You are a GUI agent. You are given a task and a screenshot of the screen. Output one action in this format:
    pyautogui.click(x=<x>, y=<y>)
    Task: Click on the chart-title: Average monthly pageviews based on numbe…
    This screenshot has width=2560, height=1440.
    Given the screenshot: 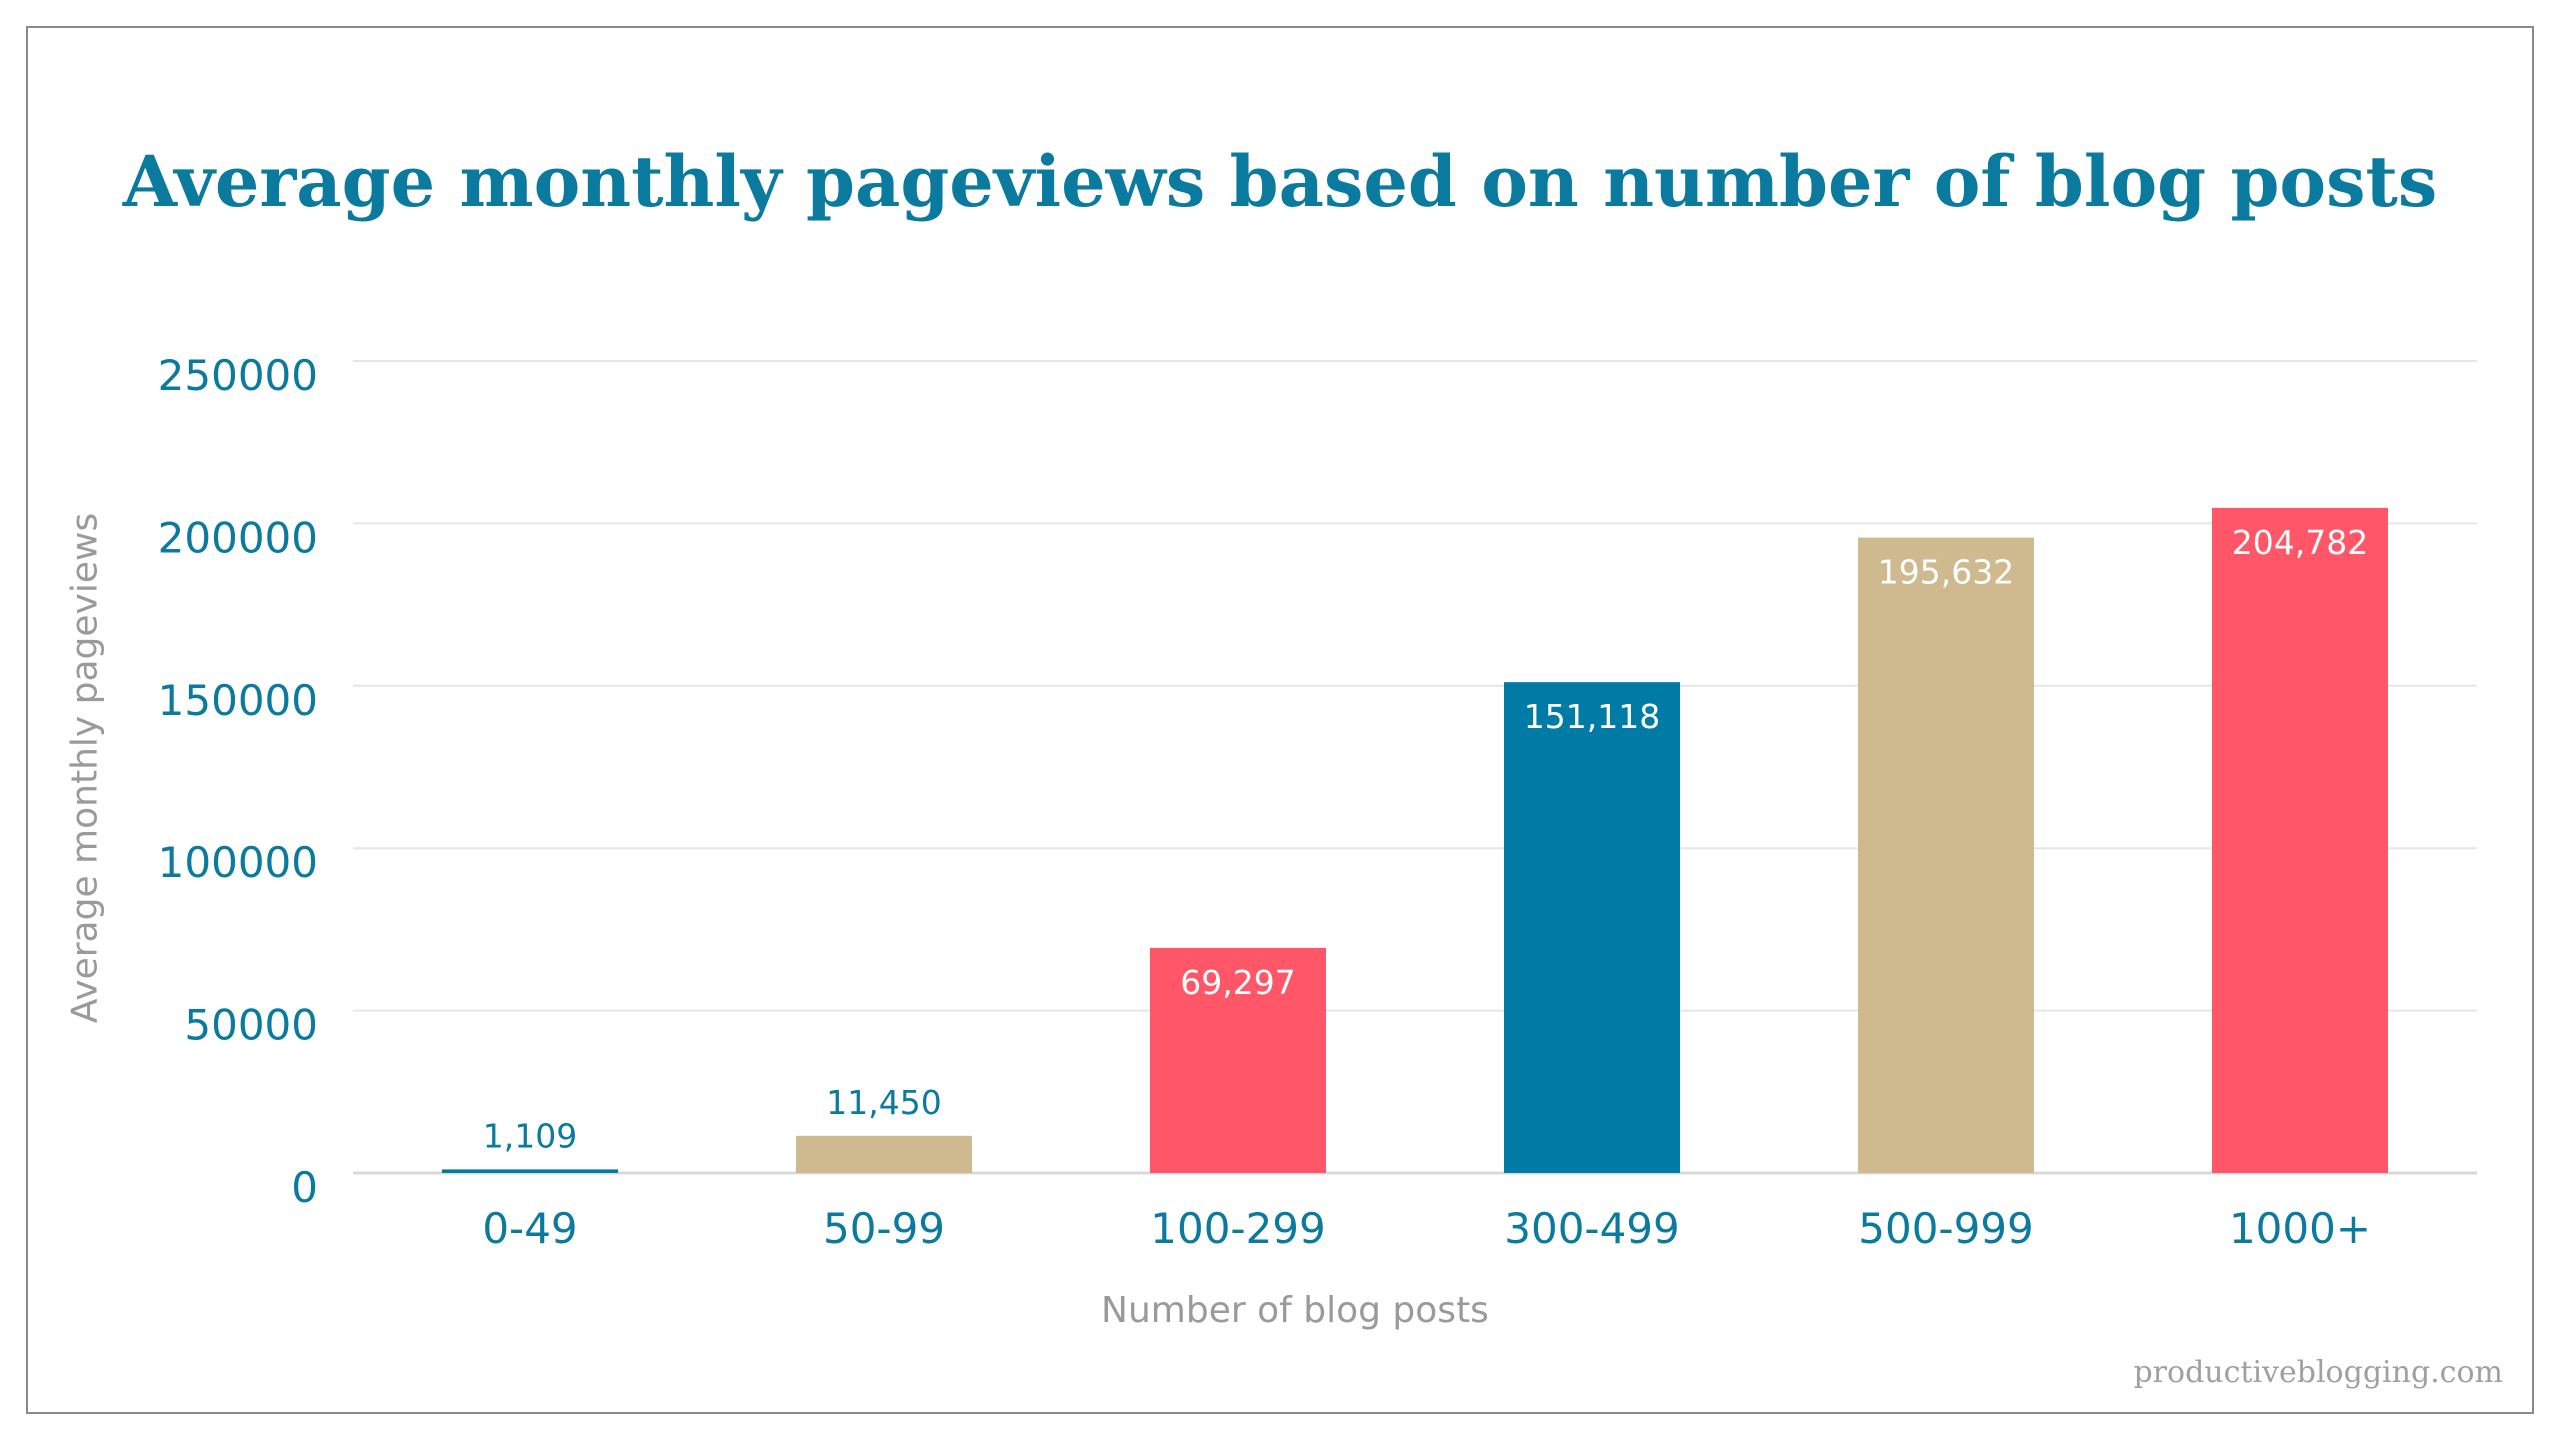 What is the action you would take?
    pyautogui.click(x=1280, y=181)
    